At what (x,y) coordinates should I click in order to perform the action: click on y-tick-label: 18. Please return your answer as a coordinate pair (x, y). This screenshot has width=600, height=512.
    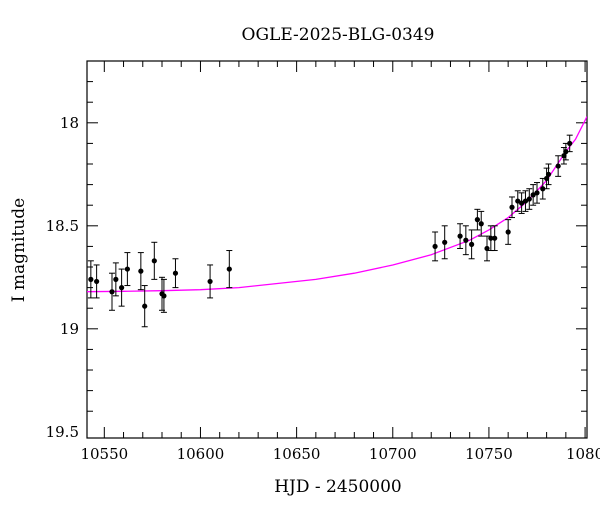
    Looking at the image, I should click on (69, 123).